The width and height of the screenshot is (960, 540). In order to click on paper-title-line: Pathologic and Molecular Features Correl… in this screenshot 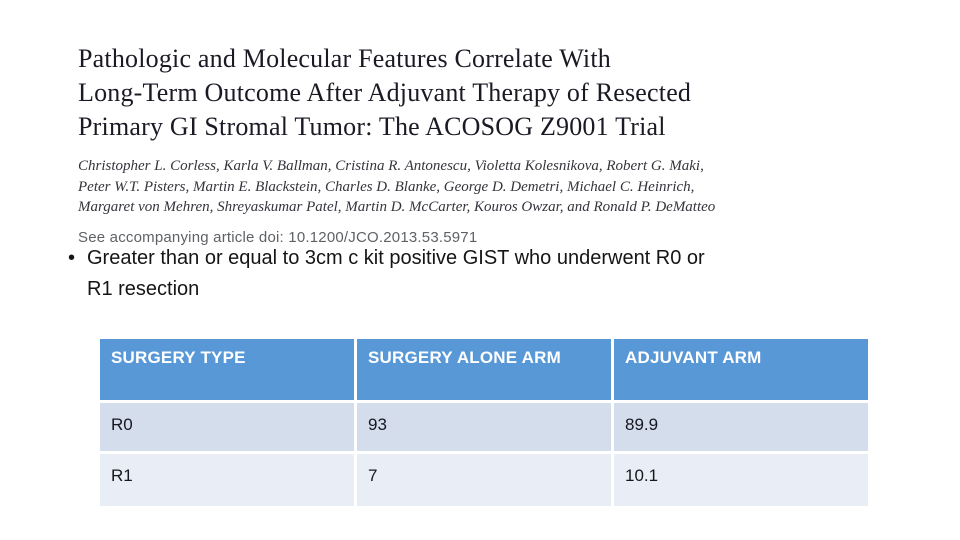, I will do `click(344, 58)`.